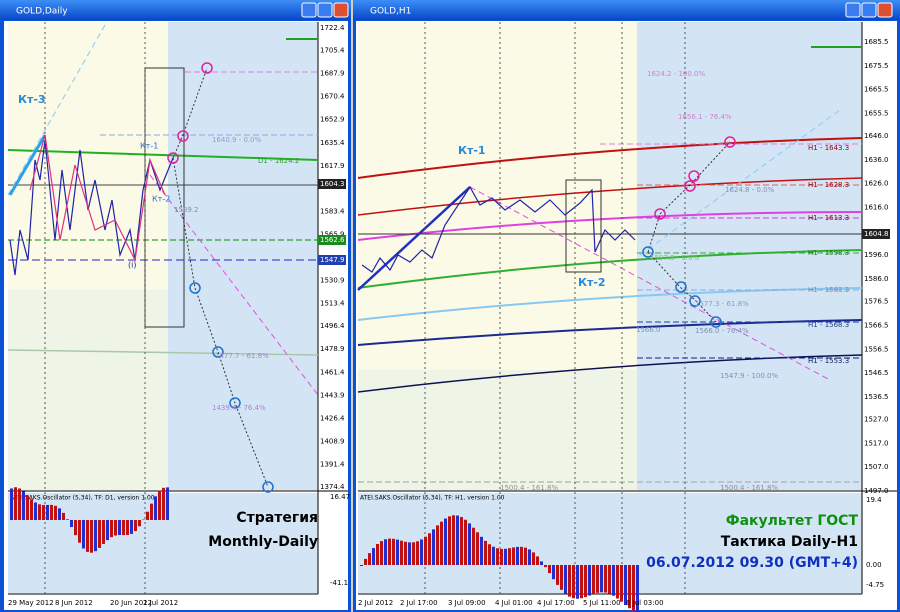  What do you see at coordinates (332, 211) in the screenshot?
I see `price-label: 1583.4` at bounding box center [332, 211].